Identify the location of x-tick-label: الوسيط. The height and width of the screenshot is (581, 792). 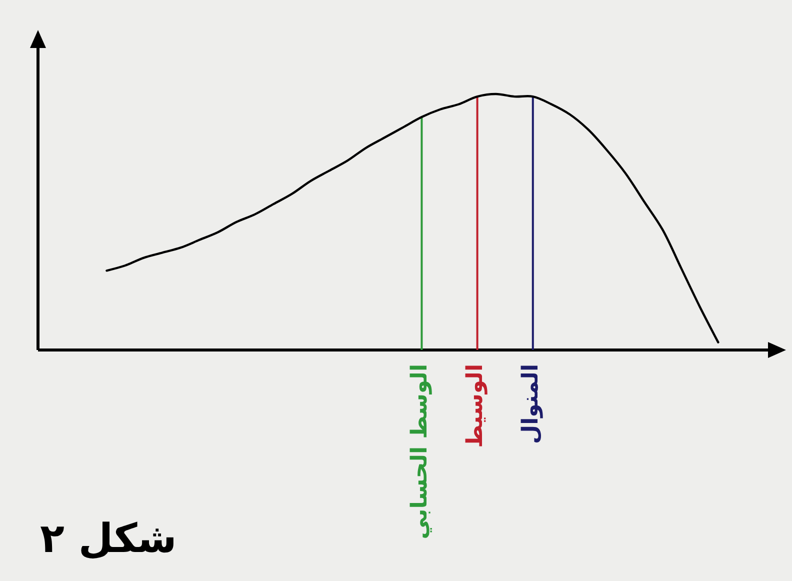
(475, 406).